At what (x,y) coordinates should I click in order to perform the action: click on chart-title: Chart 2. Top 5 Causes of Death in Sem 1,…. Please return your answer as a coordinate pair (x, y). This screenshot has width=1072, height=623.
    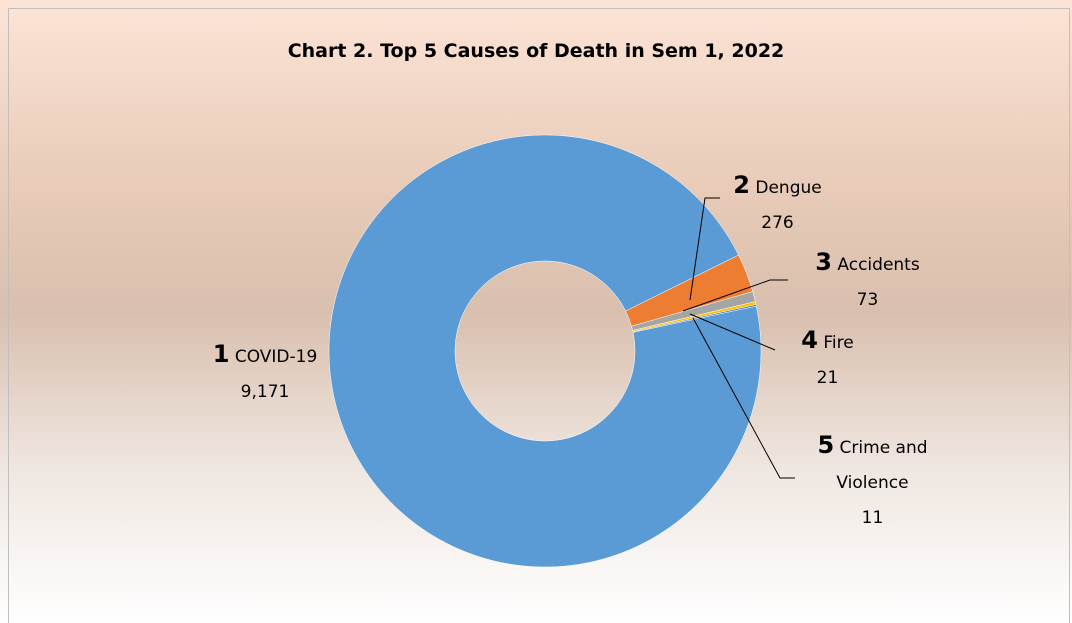
    Looking at the image, I should click on (536, 51).